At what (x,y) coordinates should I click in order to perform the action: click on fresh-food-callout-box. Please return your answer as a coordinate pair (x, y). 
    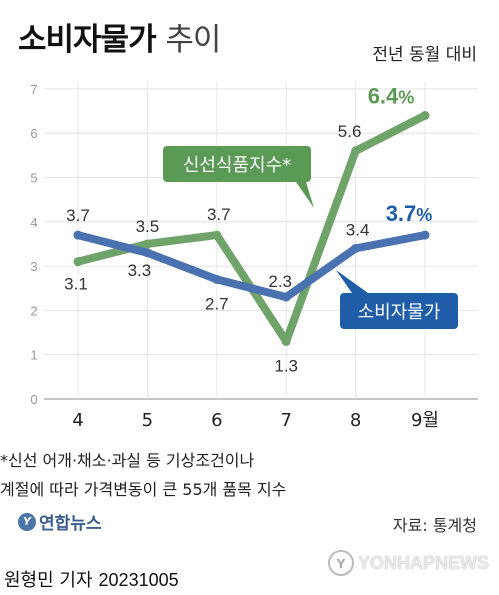
    Looking at the image, I should click on (237, 164).